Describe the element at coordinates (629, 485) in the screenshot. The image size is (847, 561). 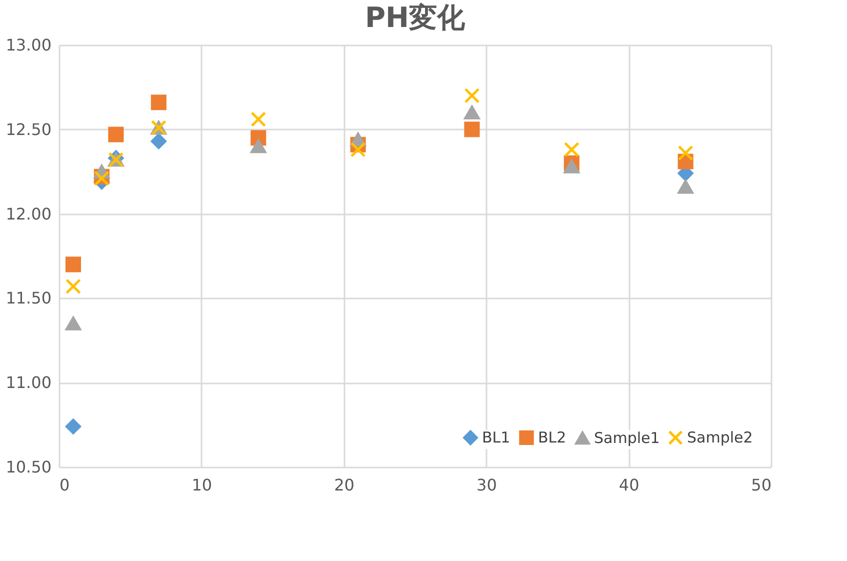
I see `x-tick-label: 40` at that location.